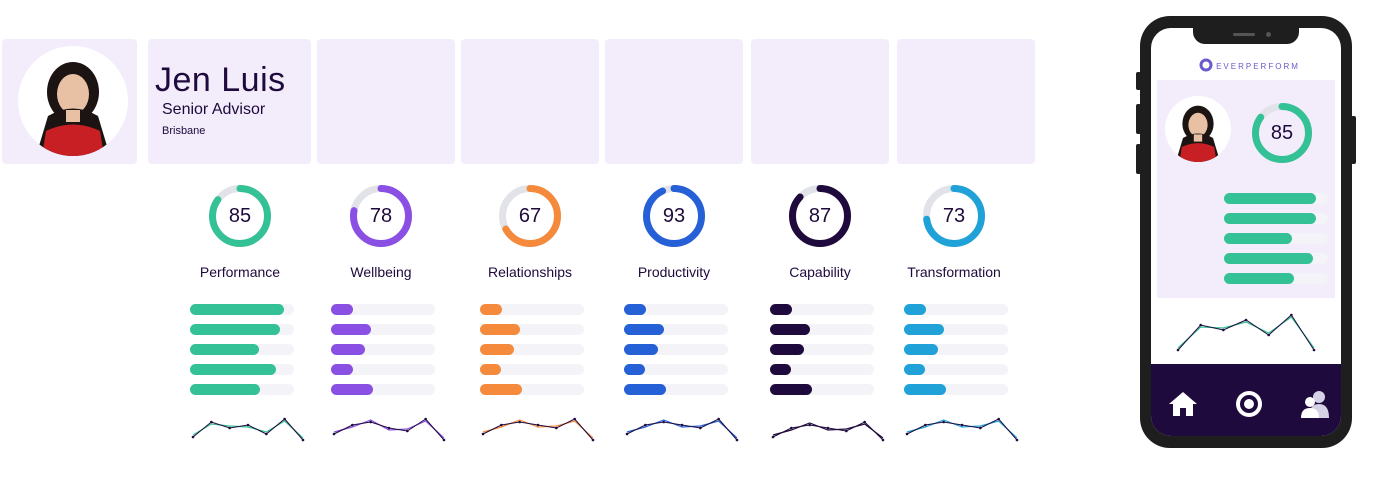 The height and width of the screenshot is (484, 1386). I want to click on score-ring: 73, so click(954, 216).